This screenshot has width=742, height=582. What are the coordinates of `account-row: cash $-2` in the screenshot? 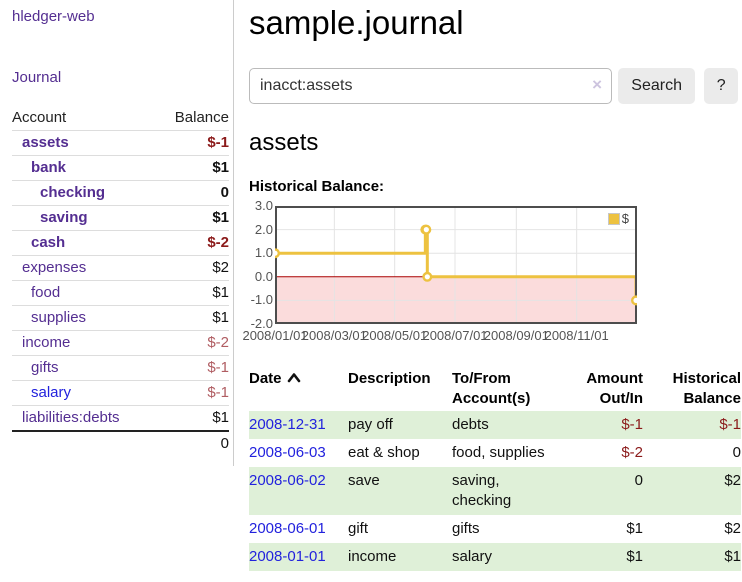 It's located at (120, 243).